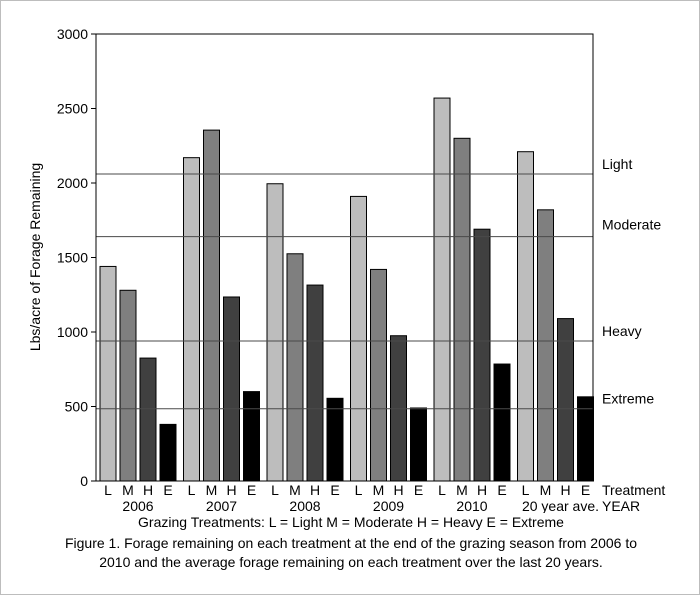 The width and height of the screenshot is (700, 595). What do you see at coordinates (585, 490) in the screenshot?
I see `treatment-tick-20-year-ave.-E: E` at bounding box center [585, 490].